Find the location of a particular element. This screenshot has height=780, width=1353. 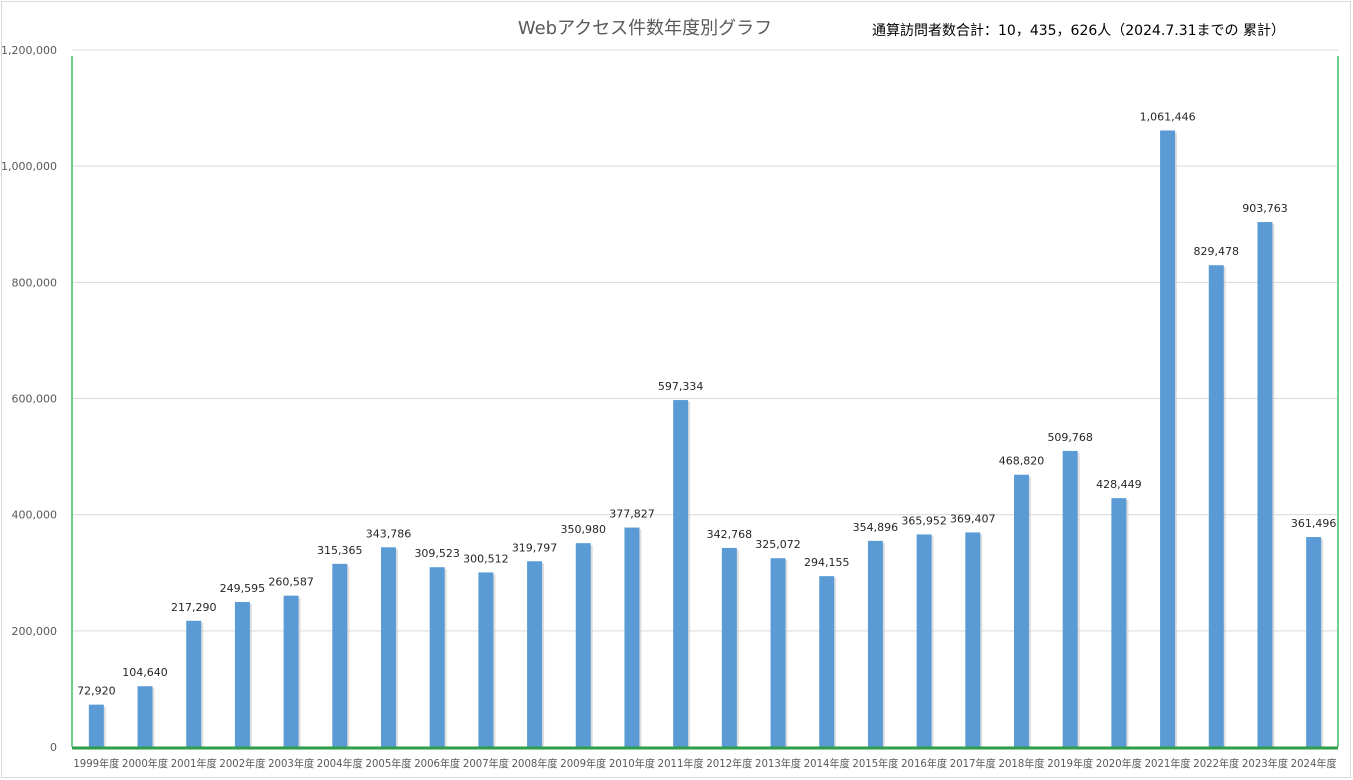

x-tick-label: 2022年度 is located at coordinates (1216, 763).